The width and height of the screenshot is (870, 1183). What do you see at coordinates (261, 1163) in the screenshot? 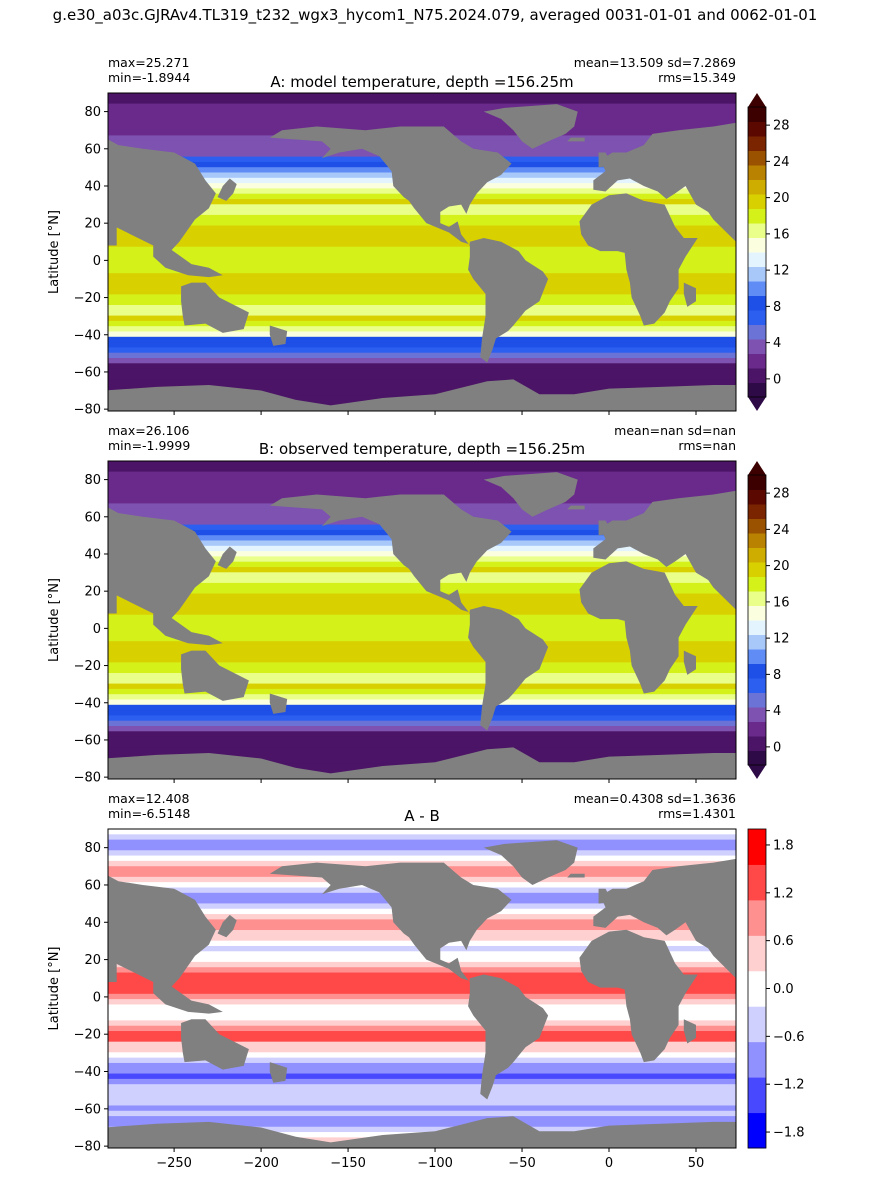
I see `xtick-label: −200` at bounding box center [261, 1163].